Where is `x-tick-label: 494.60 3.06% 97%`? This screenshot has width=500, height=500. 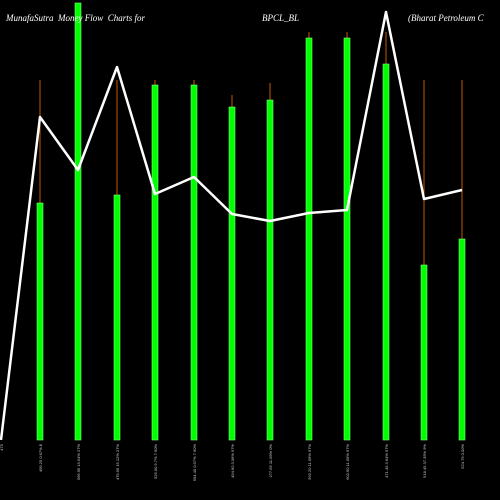
x-tick-label: 494.60 3.06% 97% is located at coordinates (232, 461).